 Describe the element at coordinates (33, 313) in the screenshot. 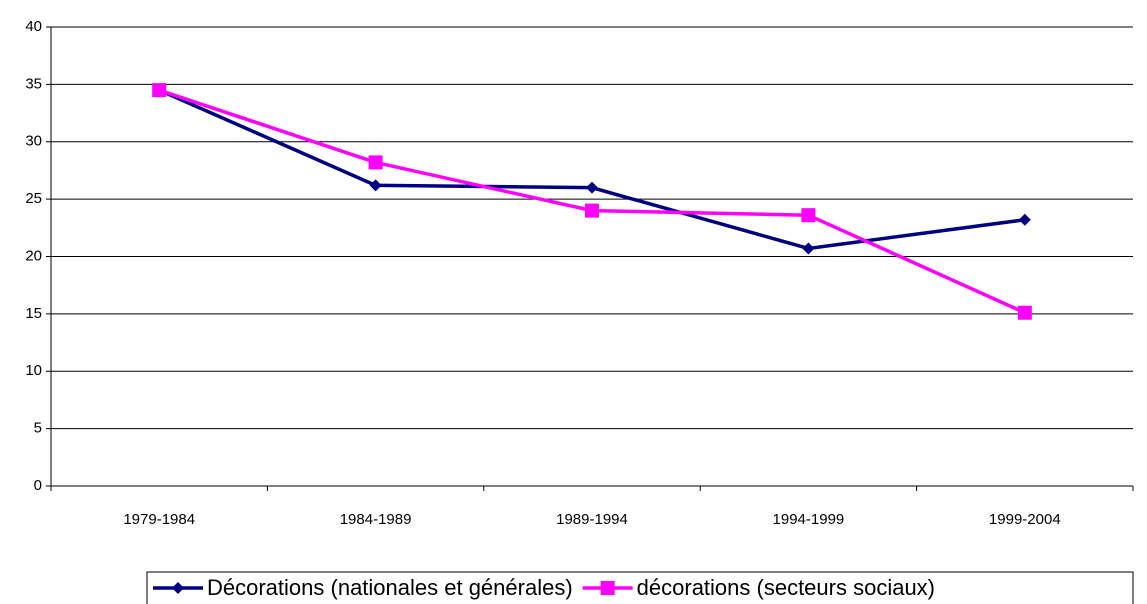

I see `y-tick-label: 15` at that location.